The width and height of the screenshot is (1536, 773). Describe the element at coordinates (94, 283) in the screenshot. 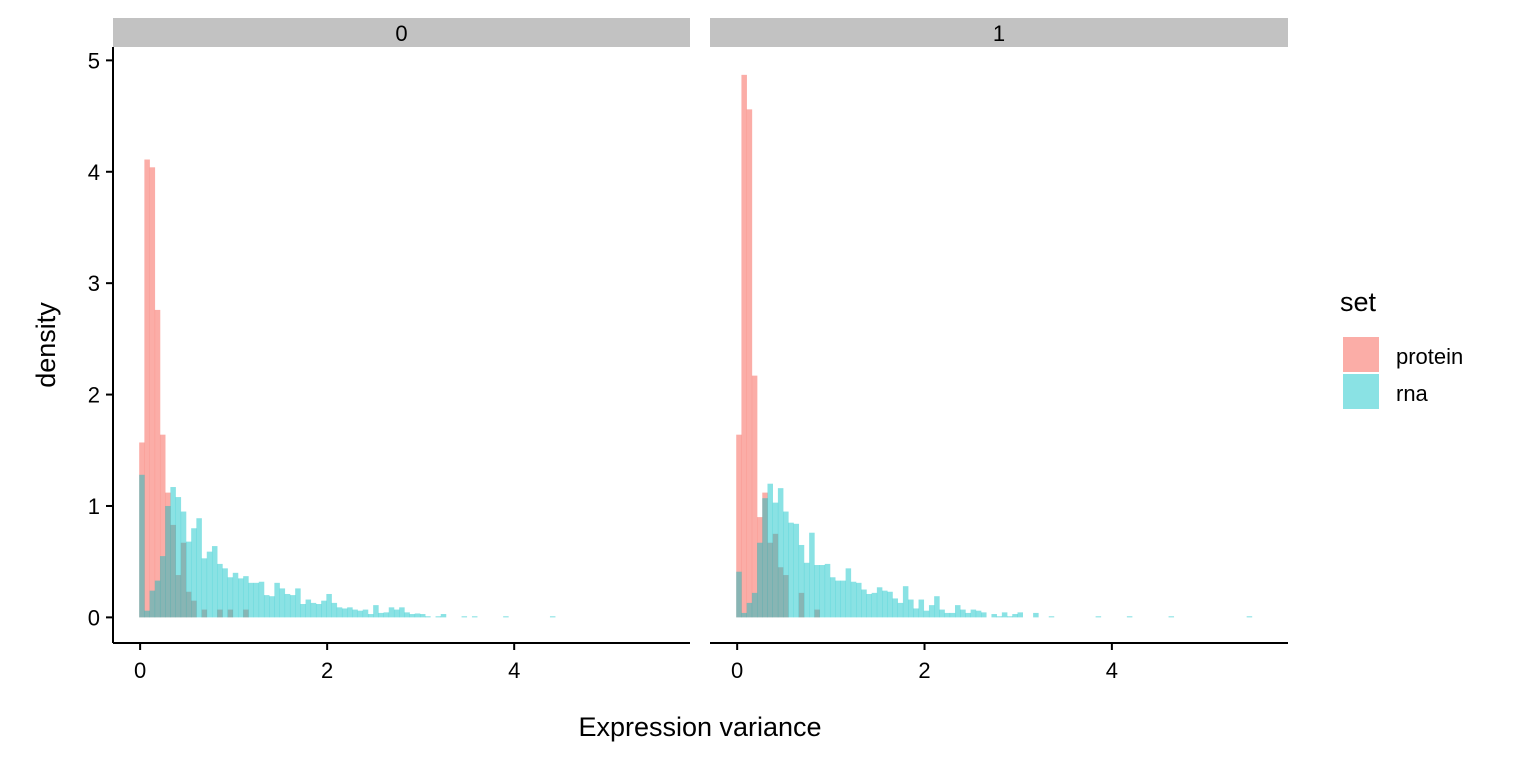

I see `y-tick-label: 3` at that location.